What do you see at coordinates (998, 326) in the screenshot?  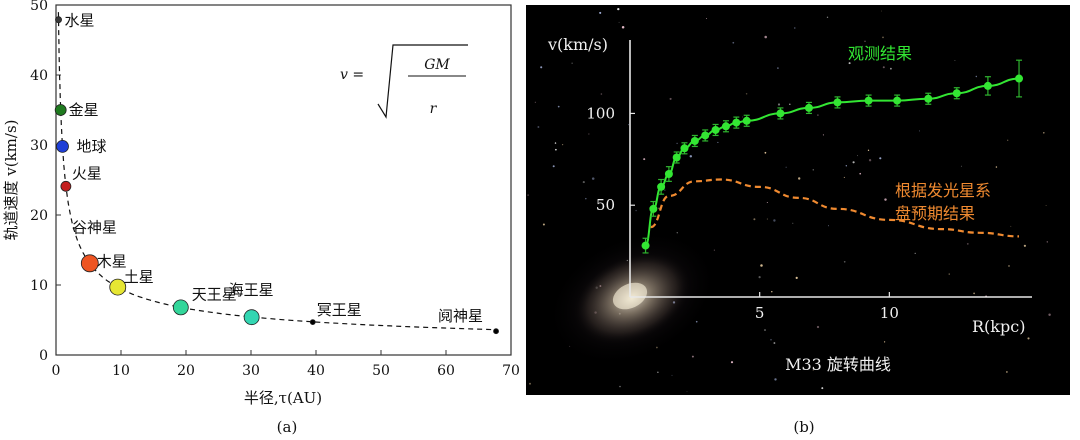 I see `plot-b-x-axis-label: R(kpc)` at bounding box center [998, 326].